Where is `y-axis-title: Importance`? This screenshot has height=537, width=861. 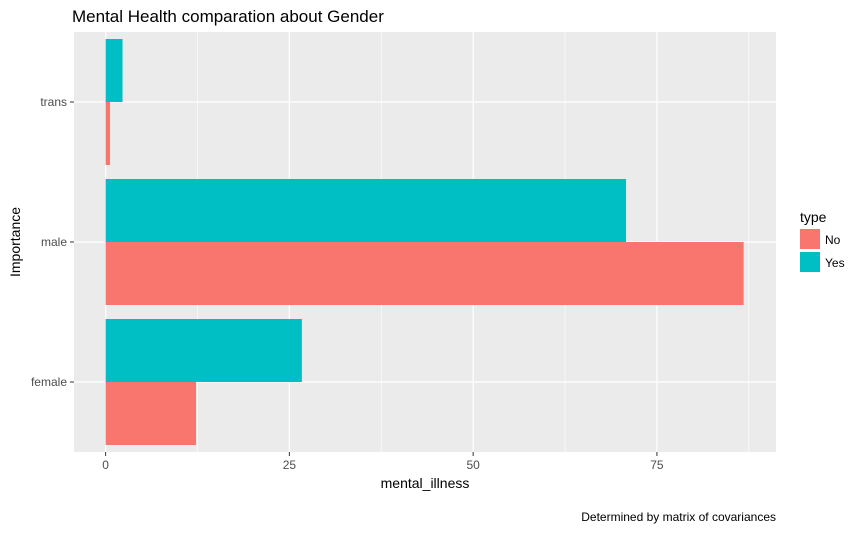
y-axis-title: Importance is located at coordinates (15, 242).